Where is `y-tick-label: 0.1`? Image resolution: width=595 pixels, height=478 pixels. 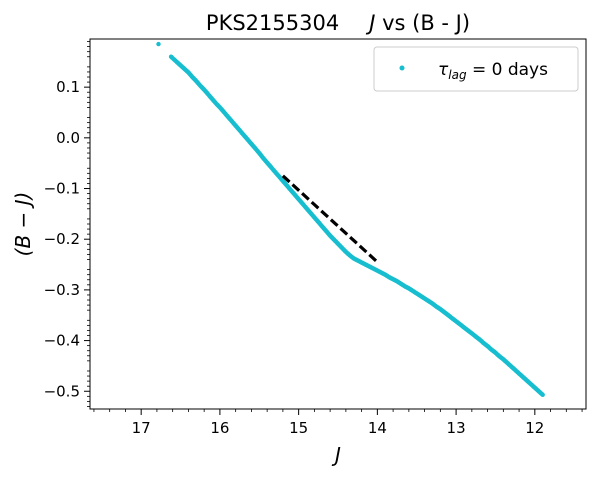 y-tick-label: 0.1 is located at coordinates (68, 87).